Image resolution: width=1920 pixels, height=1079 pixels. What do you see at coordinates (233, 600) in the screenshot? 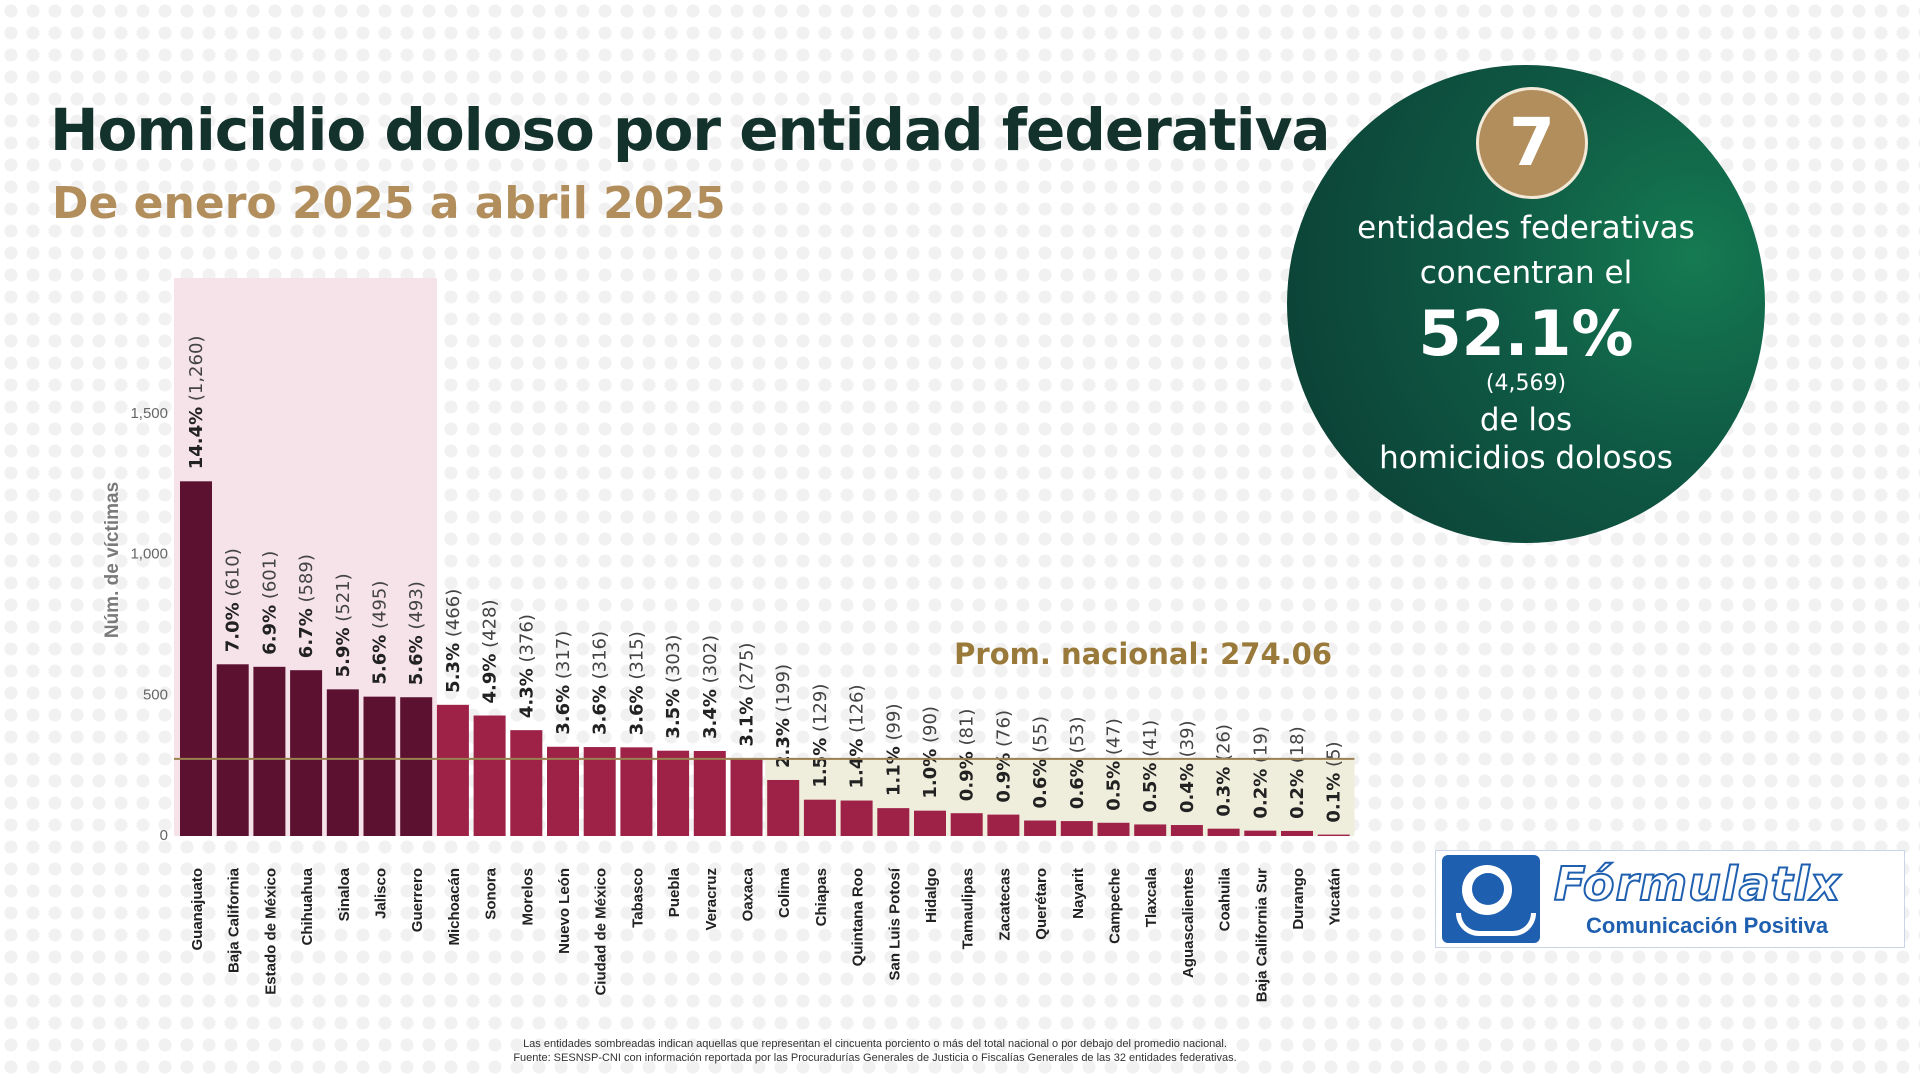
I see `data-label: 7.0% (610)` at bounding box center [233, 600].